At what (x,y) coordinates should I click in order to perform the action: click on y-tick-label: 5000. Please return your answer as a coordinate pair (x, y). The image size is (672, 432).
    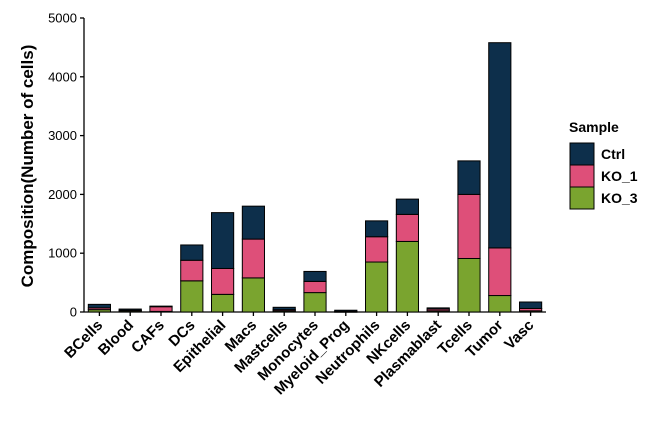
    Looking at the image, I should click on (62, 18).